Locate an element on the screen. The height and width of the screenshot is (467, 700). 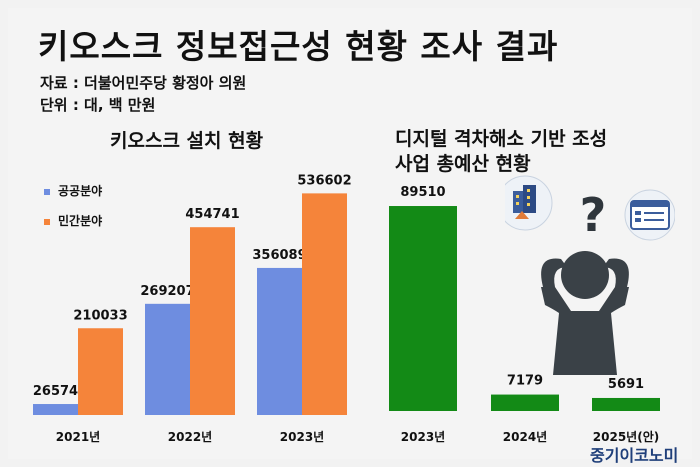
person-icon is located at coordinates (585, 313).